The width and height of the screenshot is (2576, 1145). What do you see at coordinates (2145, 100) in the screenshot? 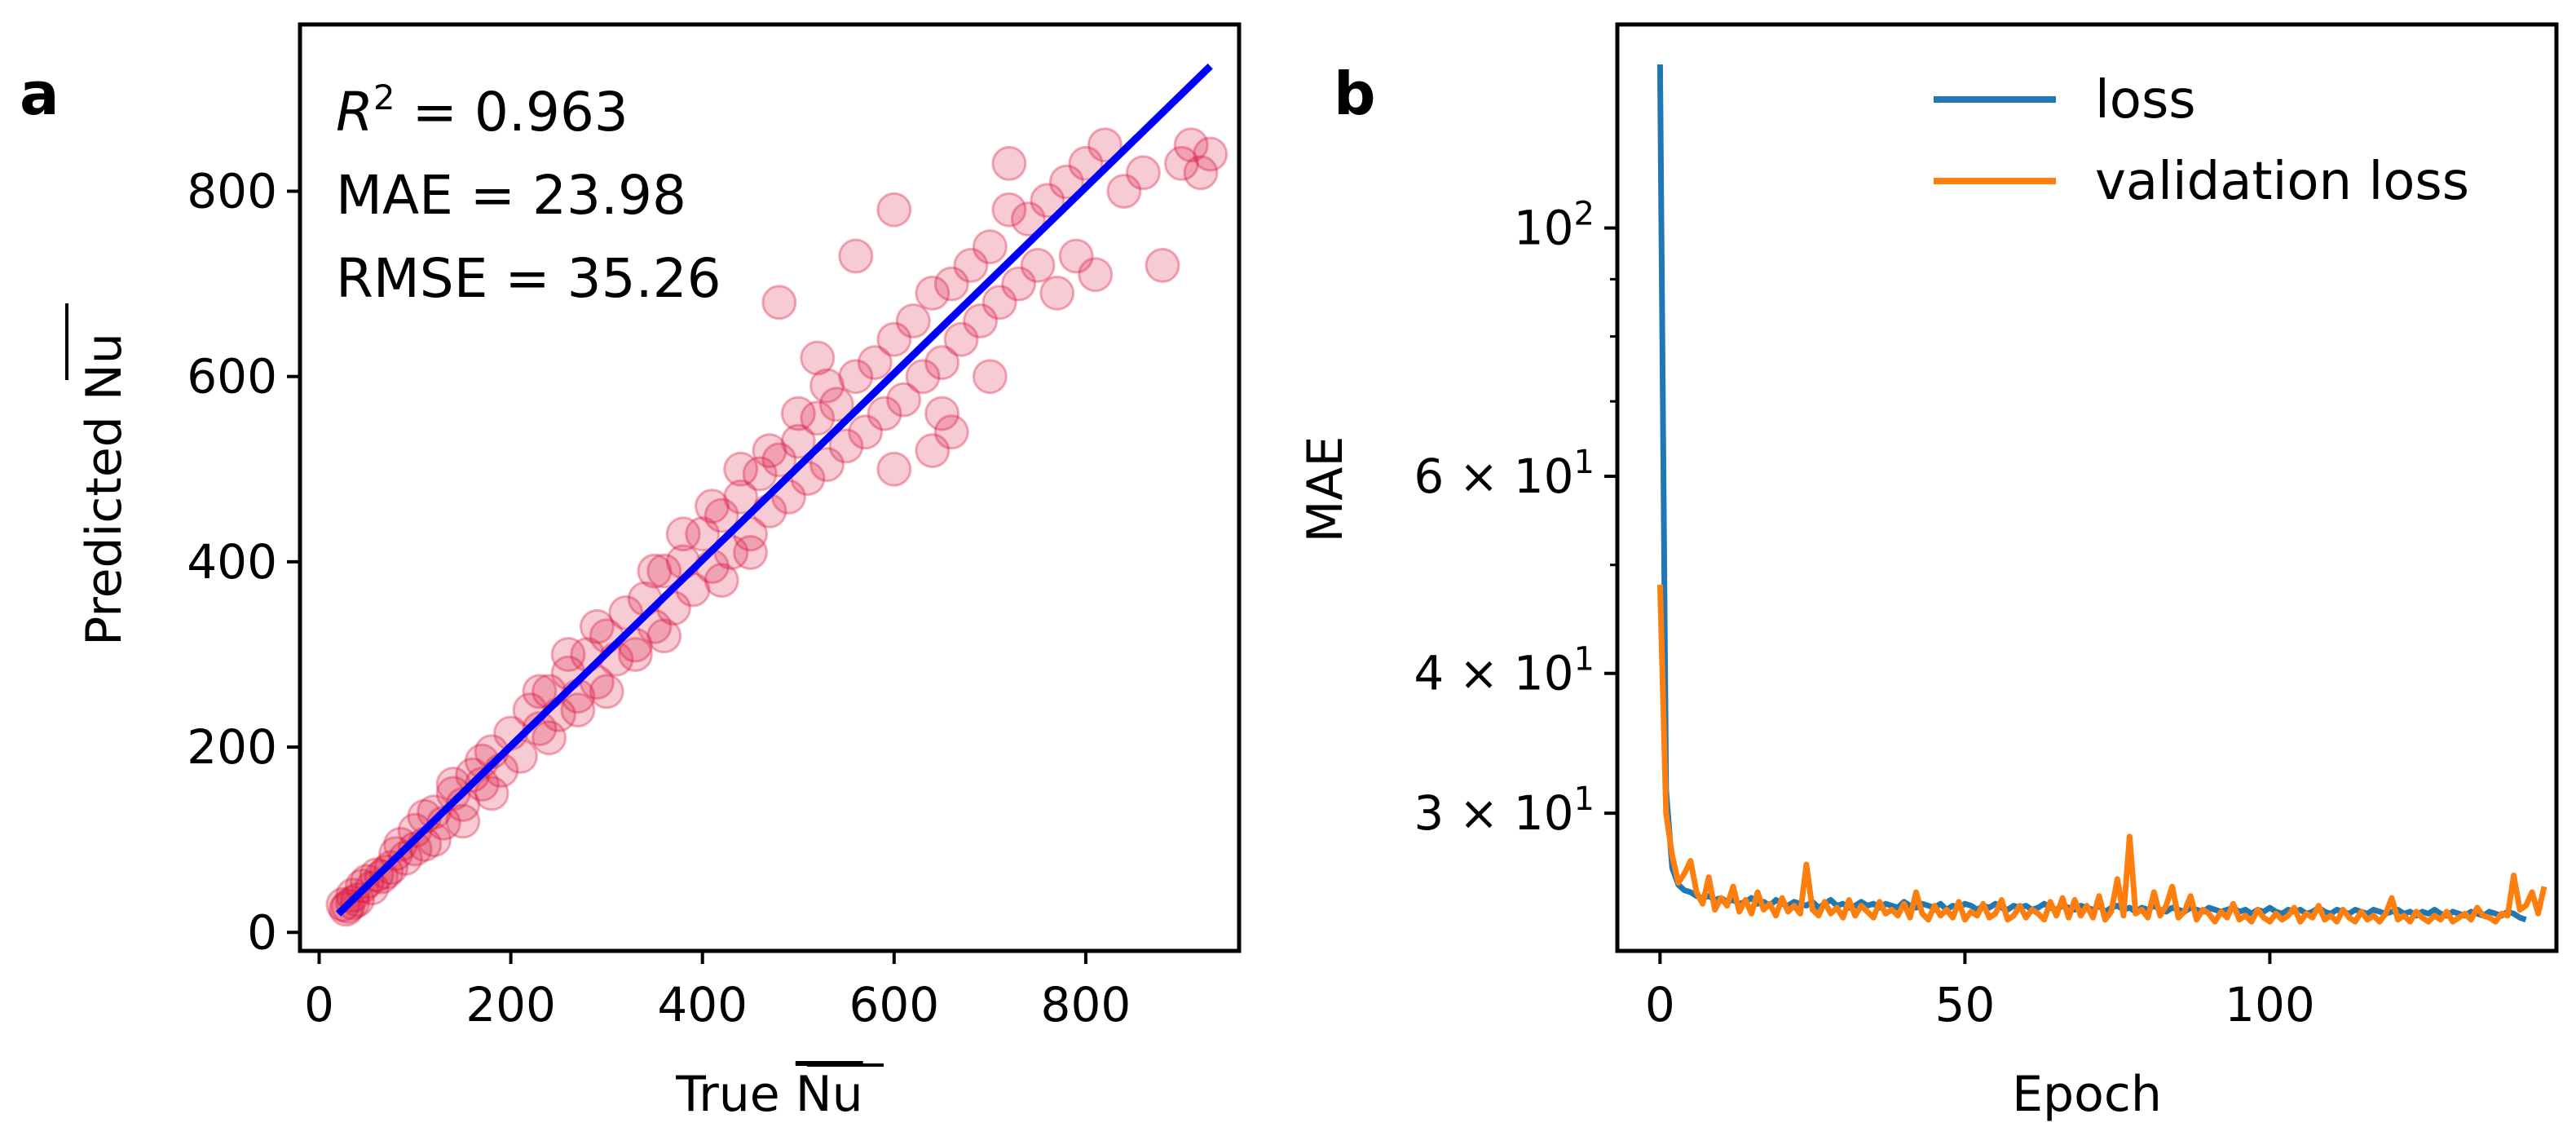
I see `legend-label-loss: loss` at bounding box center [2145, 100].